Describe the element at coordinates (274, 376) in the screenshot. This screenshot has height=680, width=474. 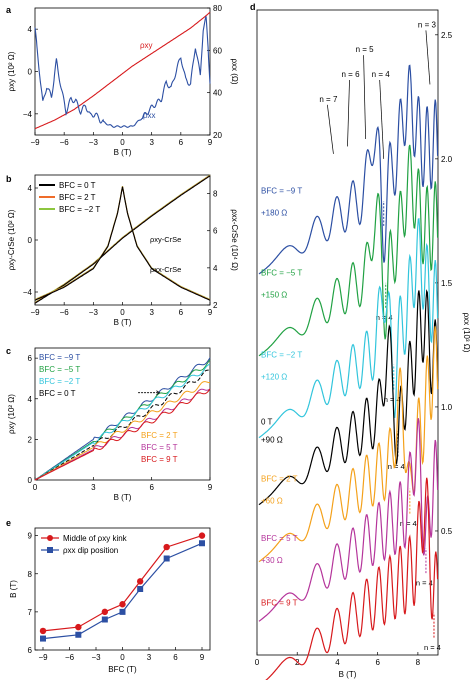
I see `offset-label: +120 Ω` at that location.